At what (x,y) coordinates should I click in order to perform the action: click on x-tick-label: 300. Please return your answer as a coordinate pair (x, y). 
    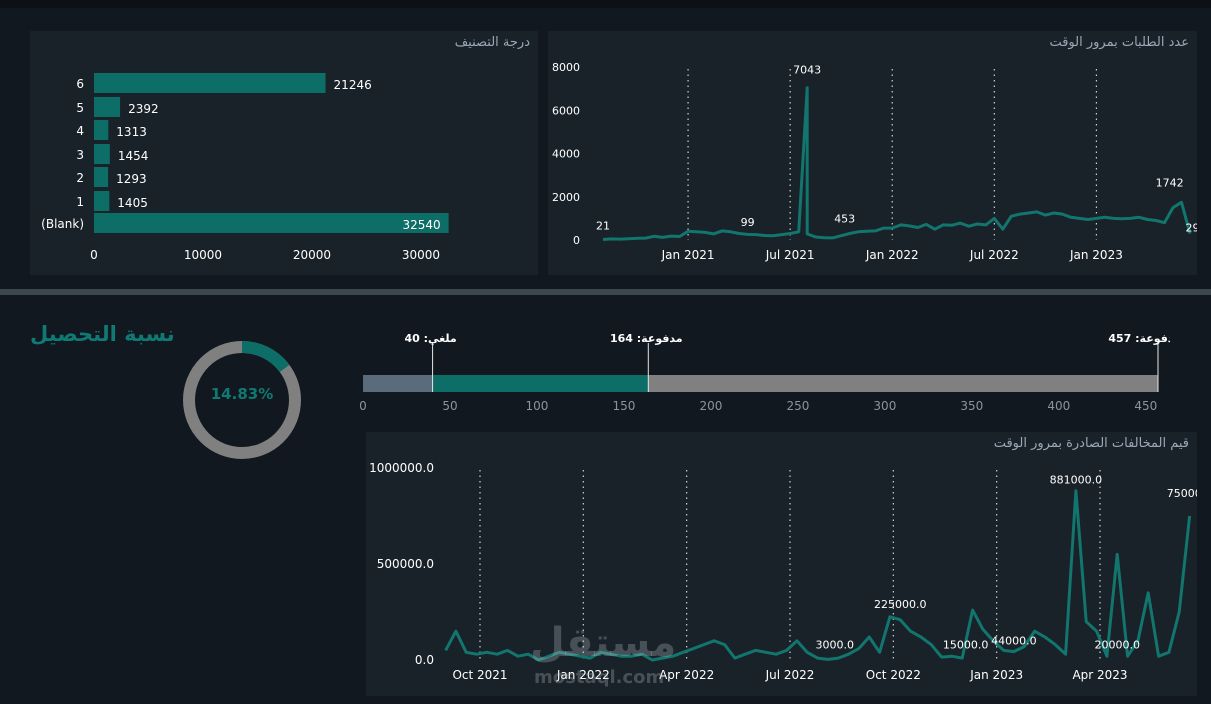
    Looking at the image, I should click on (884, 406).